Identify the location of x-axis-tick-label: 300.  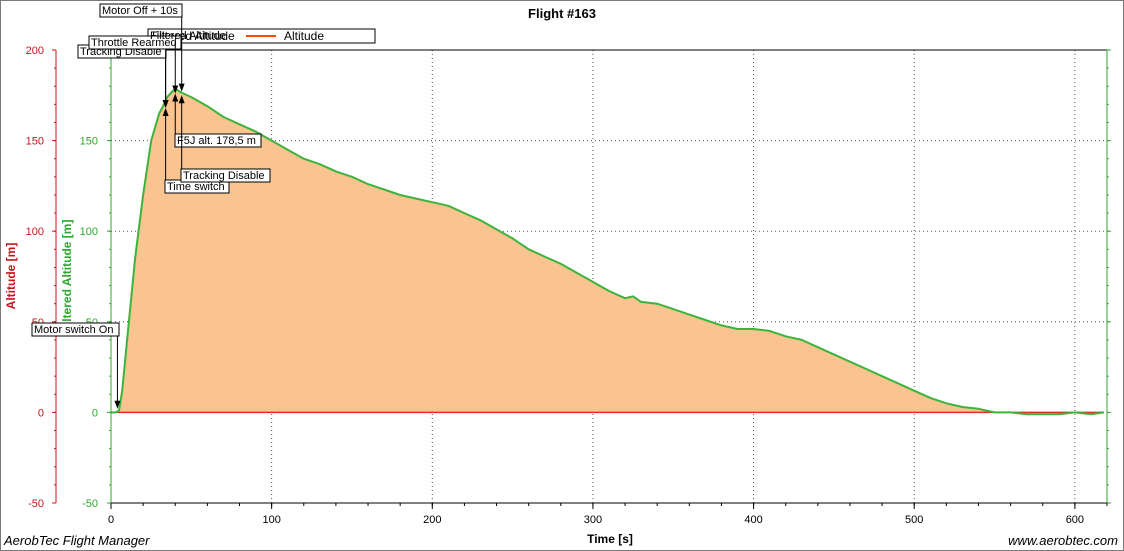
(593, 520).